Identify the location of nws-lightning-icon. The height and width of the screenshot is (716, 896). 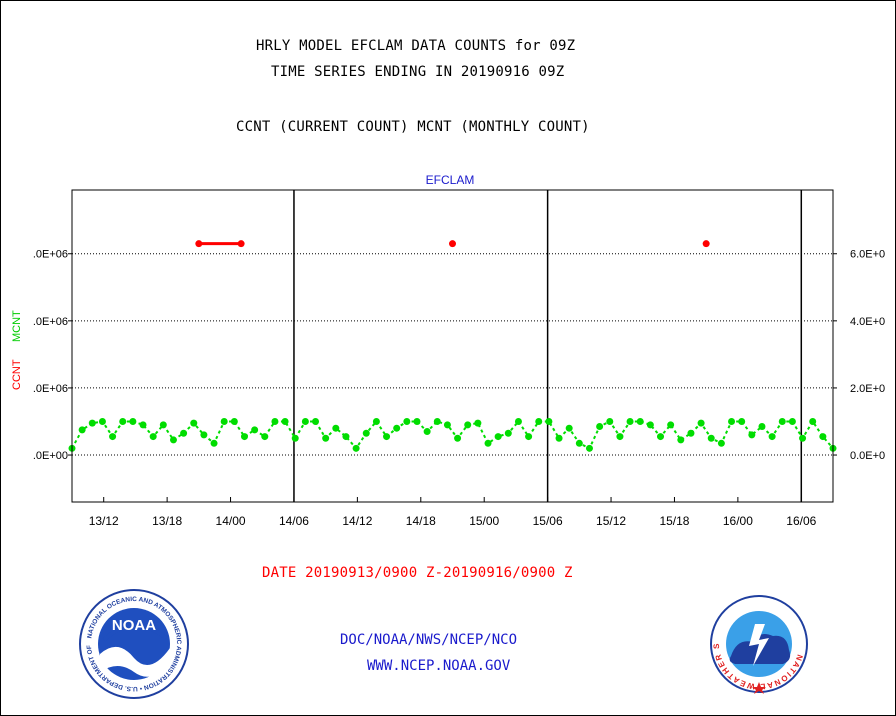
(759, 645).